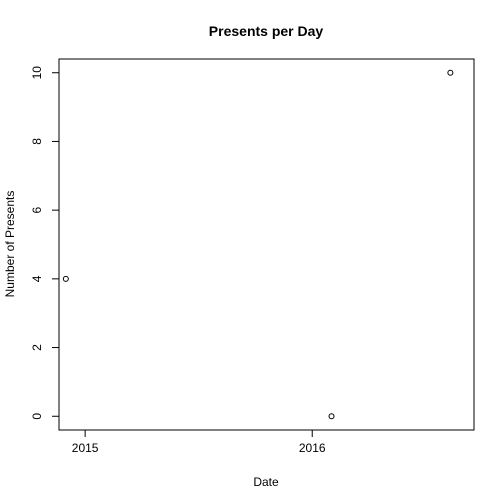 The width and height of the screenshot is (504, 504). Describe the element at coordinates (199, 442) in the screenshot. I see `x-axis: 2015 2016` at that location.